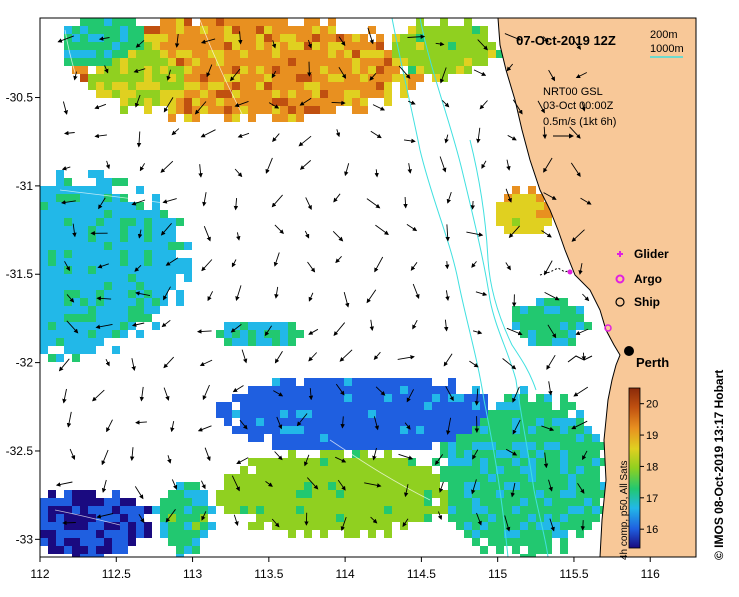 The width and height of the screenshot is (739, 597). Describe the element at coordinates (664, 35) in the screenshot. I see `isobath-200-label: 200m` at that location.